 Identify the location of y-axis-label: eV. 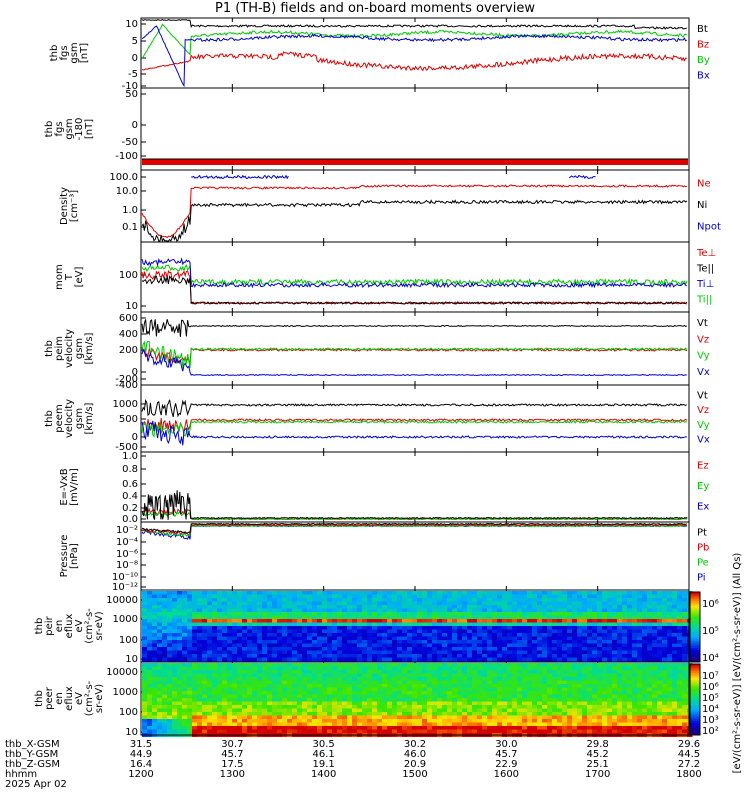
(79, 698).